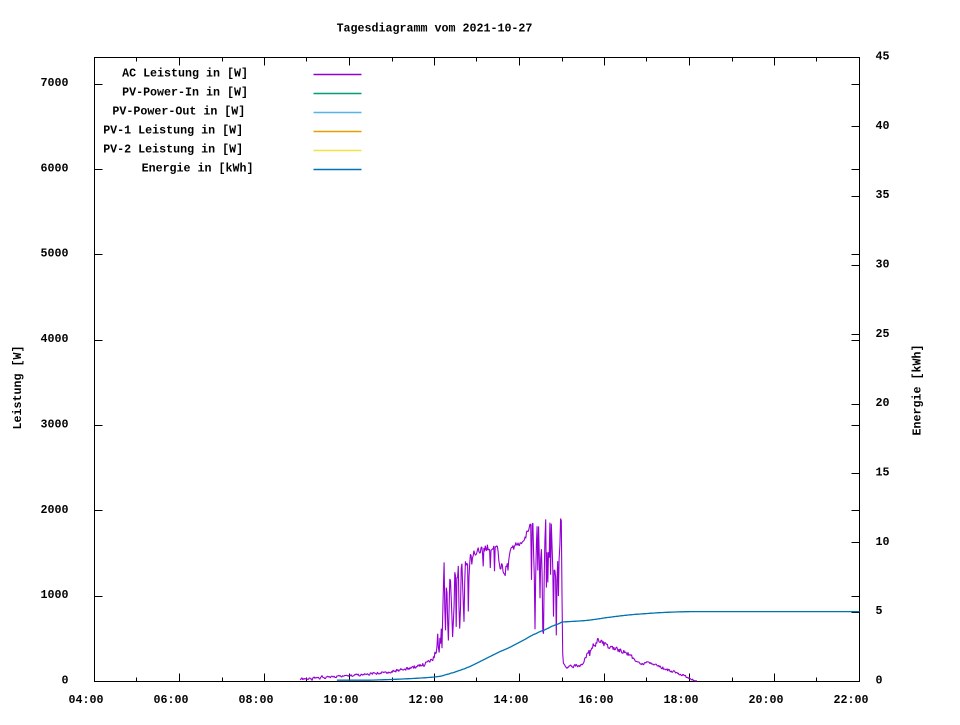  I want to click on svg-text: 16:00, so click(596, 700).